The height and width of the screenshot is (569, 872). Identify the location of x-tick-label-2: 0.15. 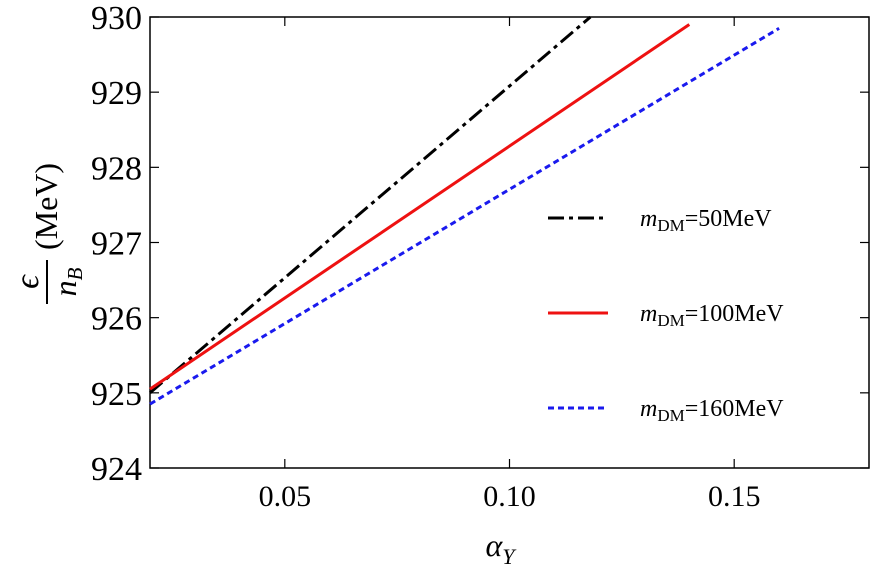
(734, 496).